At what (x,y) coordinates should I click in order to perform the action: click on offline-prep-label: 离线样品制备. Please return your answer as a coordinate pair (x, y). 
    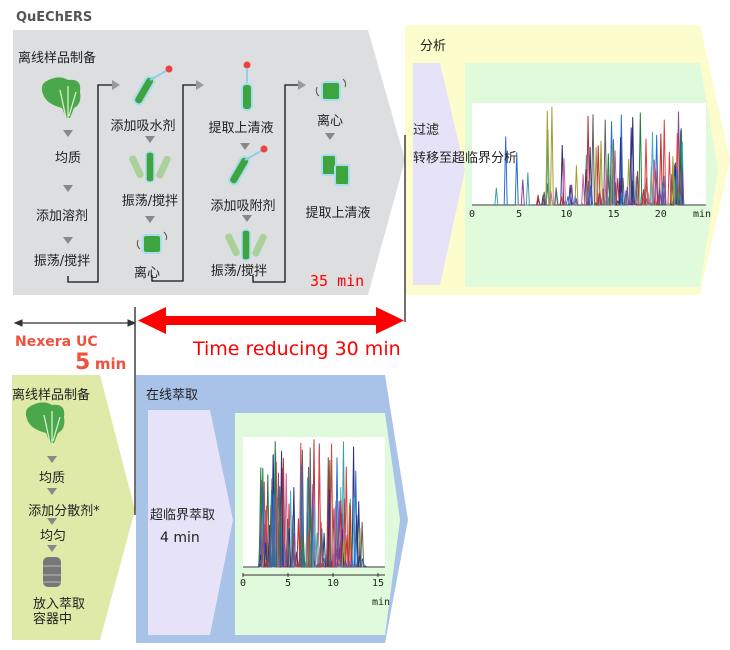
    Looking at the image, I should click on (57, 58).